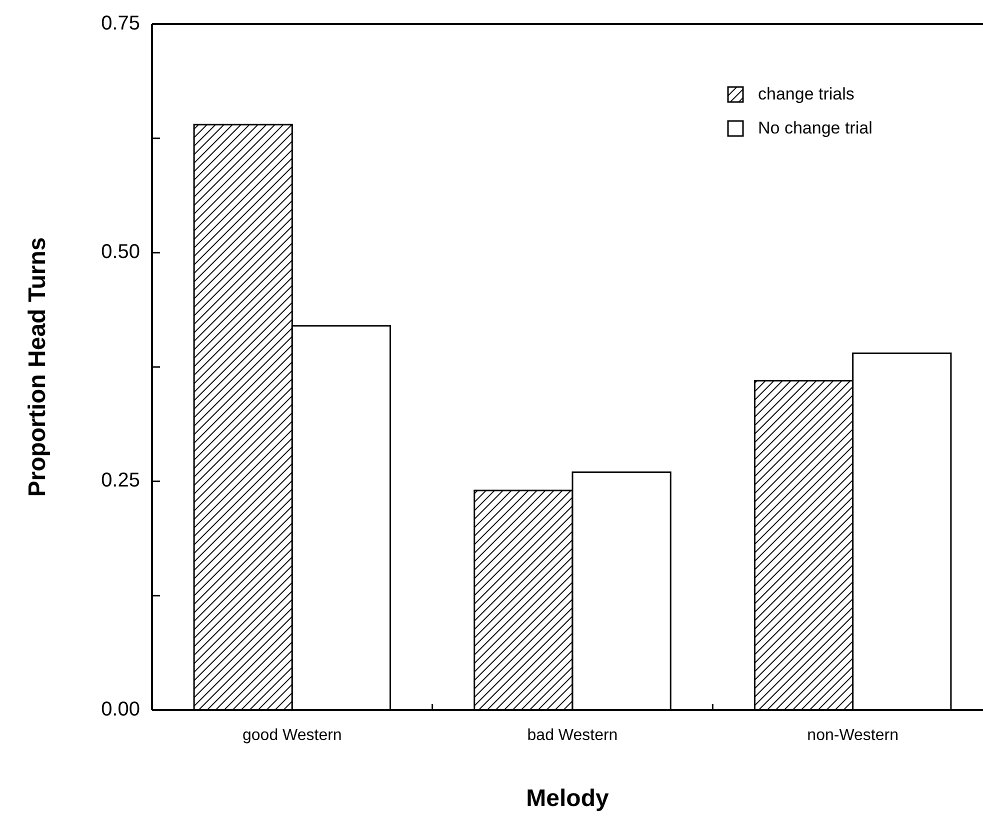 The image size is (983, 831). What do you see at coordinates (120, 251) in the screenshot?
I see `y-tick-label: 0.50` at bounding box center [120, 251].